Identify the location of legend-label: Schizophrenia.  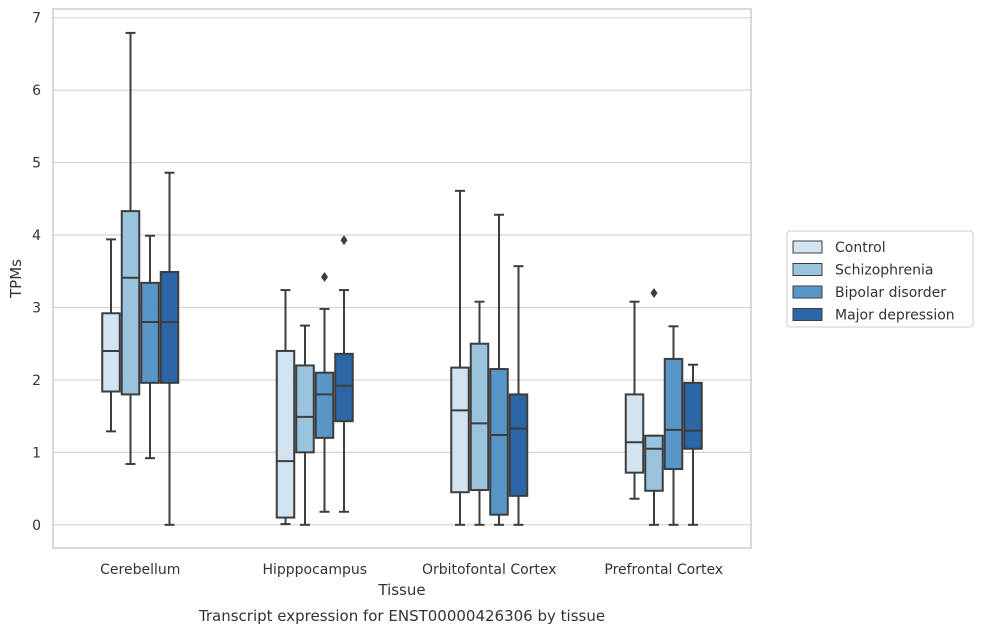
(884, 271).